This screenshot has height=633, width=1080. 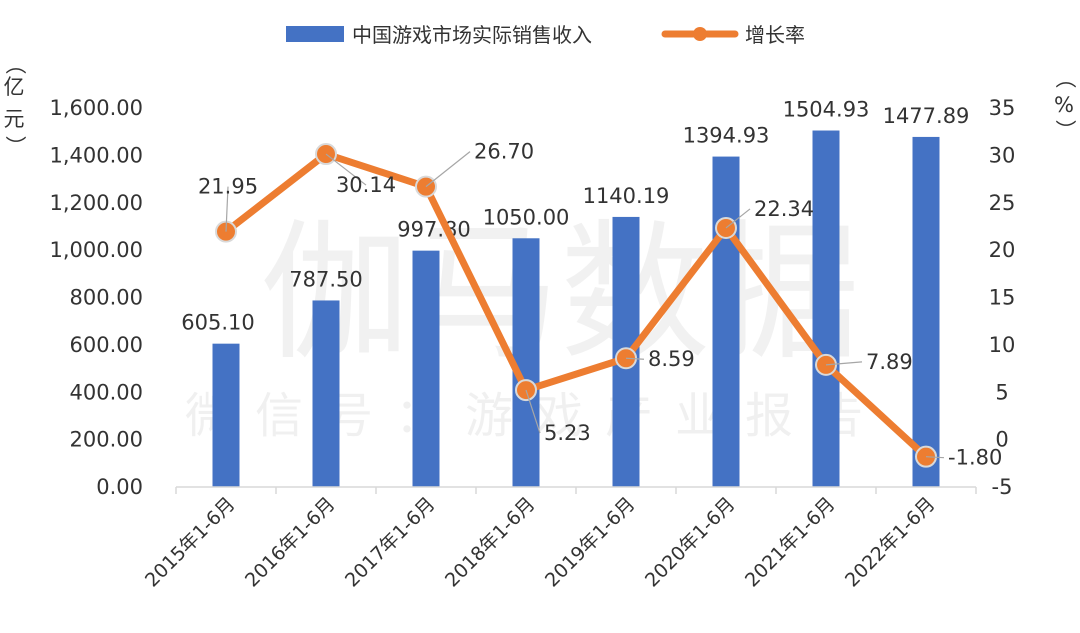 I want to click on x-tick-label: 2015年1-6月, so click(x=190, y=542).